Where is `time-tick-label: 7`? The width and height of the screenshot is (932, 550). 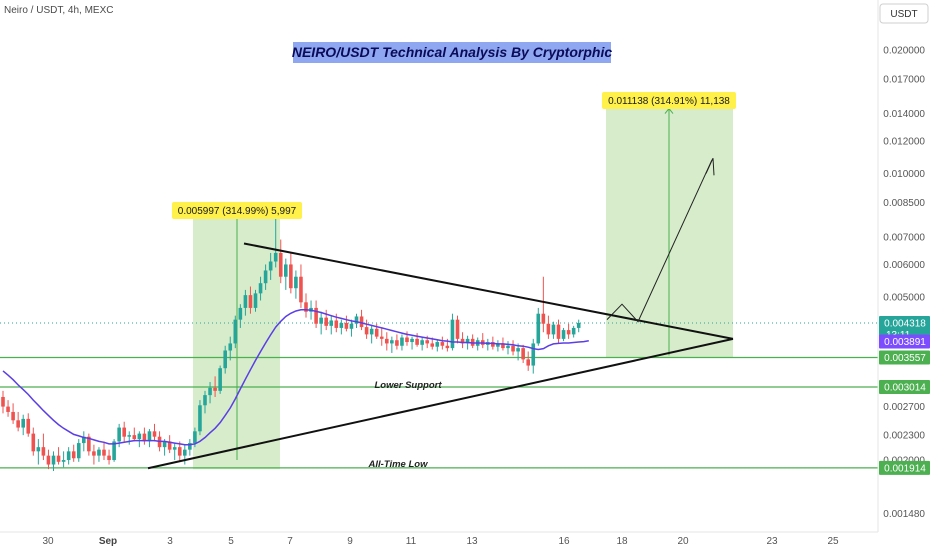
time-tick-label: 7 is located at coordinates (290, 541).